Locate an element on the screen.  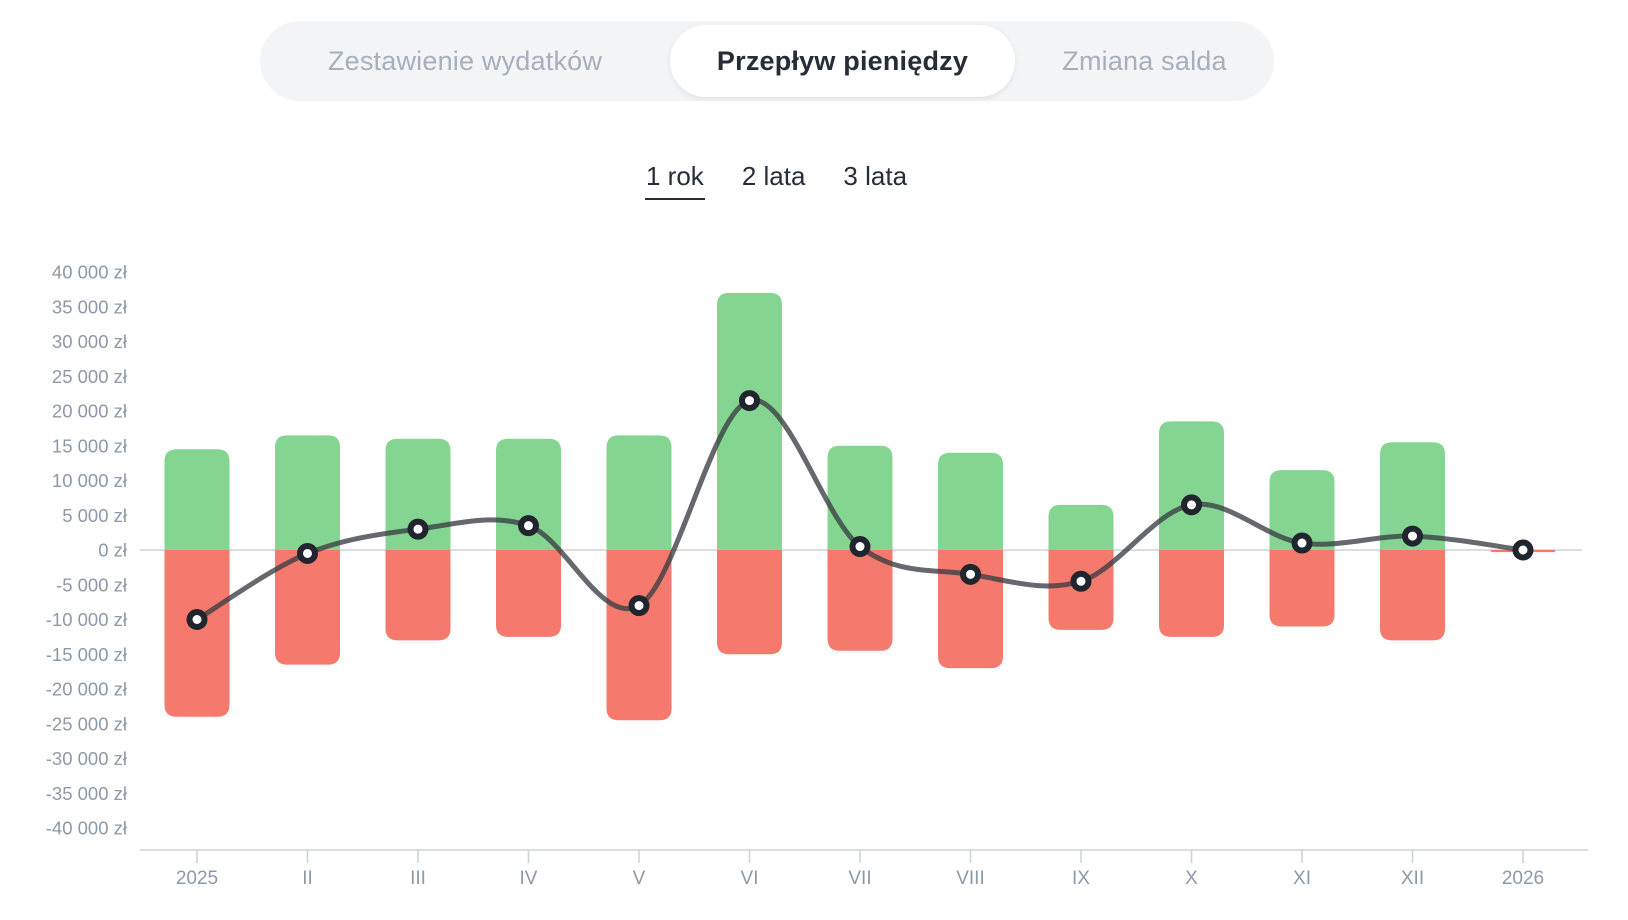
y-axis-tick-label: -30 000 zł is located at coordinates (86, 758).